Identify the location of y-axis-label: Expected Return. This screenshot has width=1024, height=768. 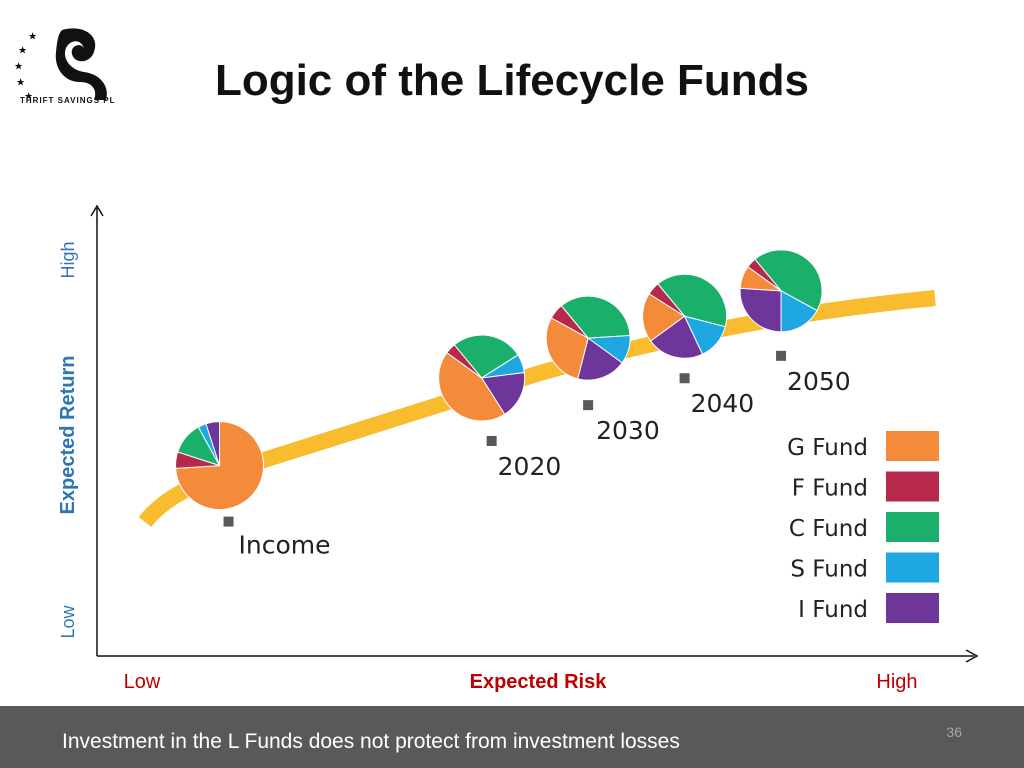
(68, 435).